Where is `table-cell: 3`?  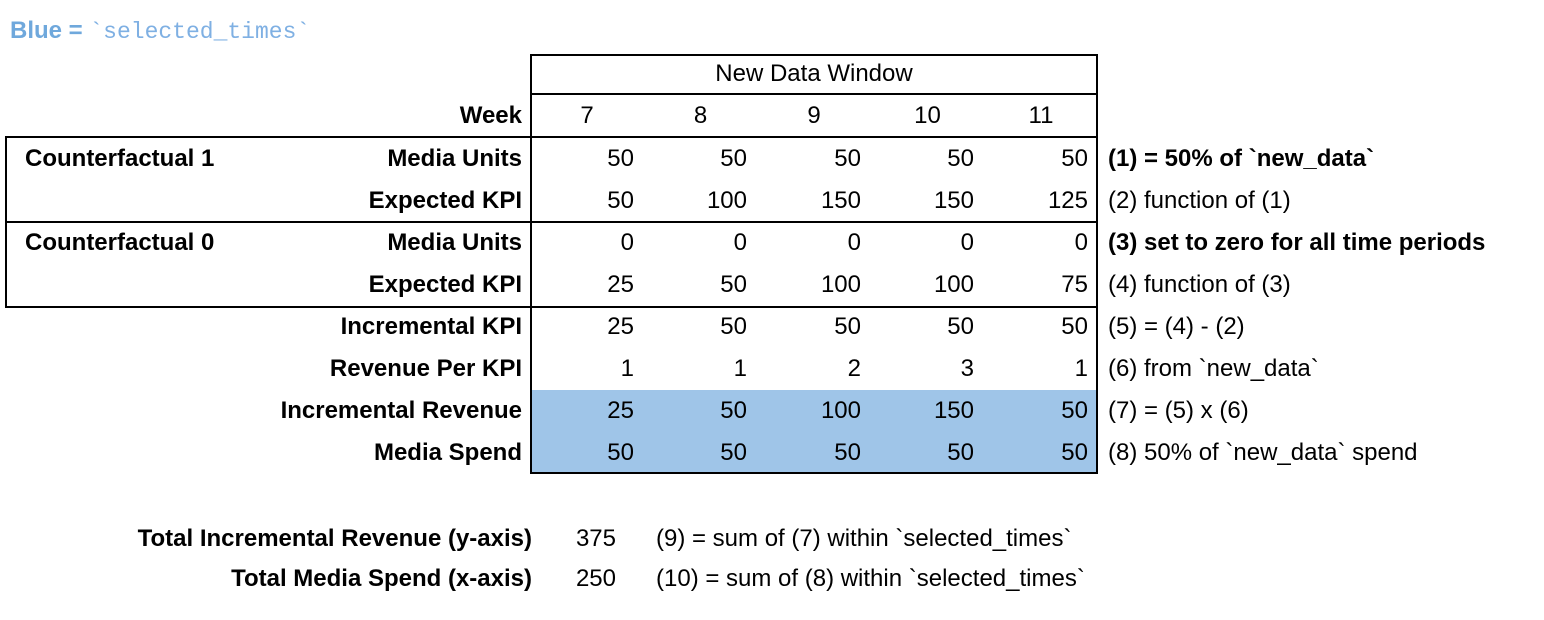 table-cell: 3 is located at coordinates (967, 368).